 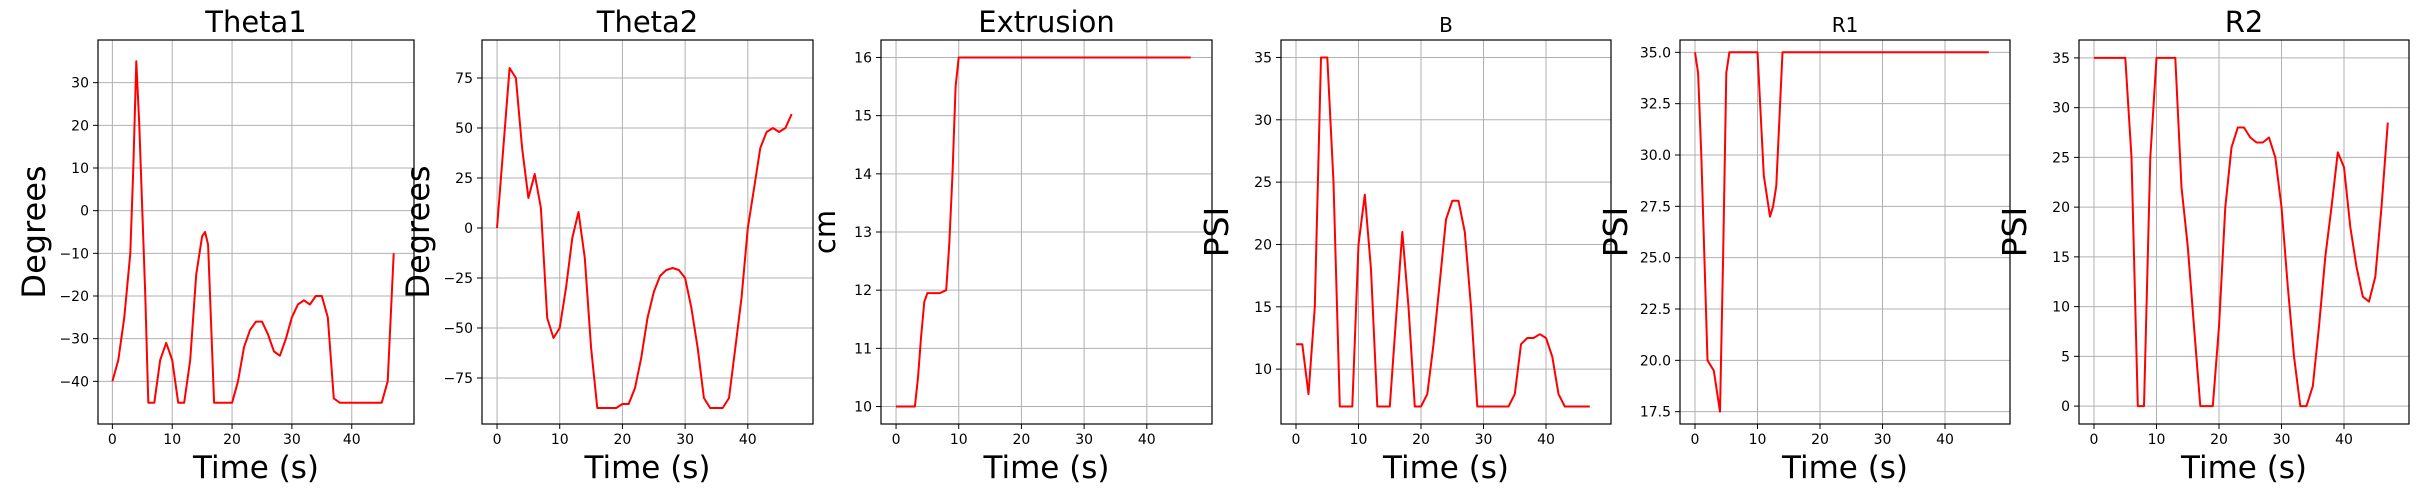 What do you see at coordinates (1845, 25) in the screenshot?
I see `chart-title: R1` at bounding box center [1845, 25].